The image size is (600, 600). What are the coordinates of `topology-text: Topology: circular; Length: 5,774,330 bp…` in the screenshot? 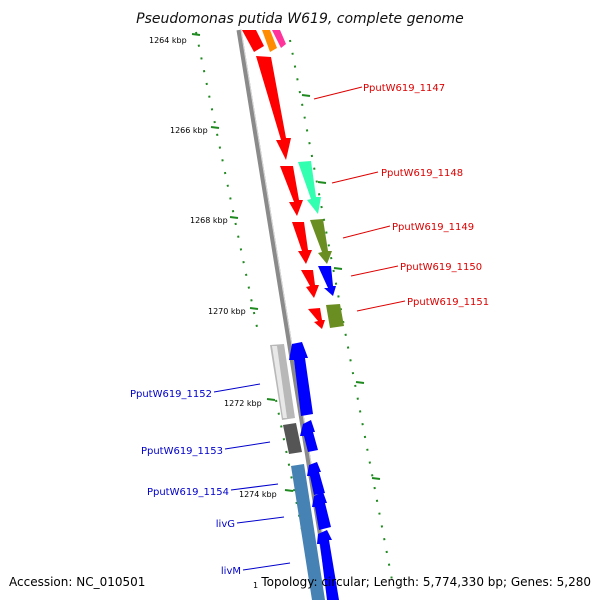 It's located at (425, 582).